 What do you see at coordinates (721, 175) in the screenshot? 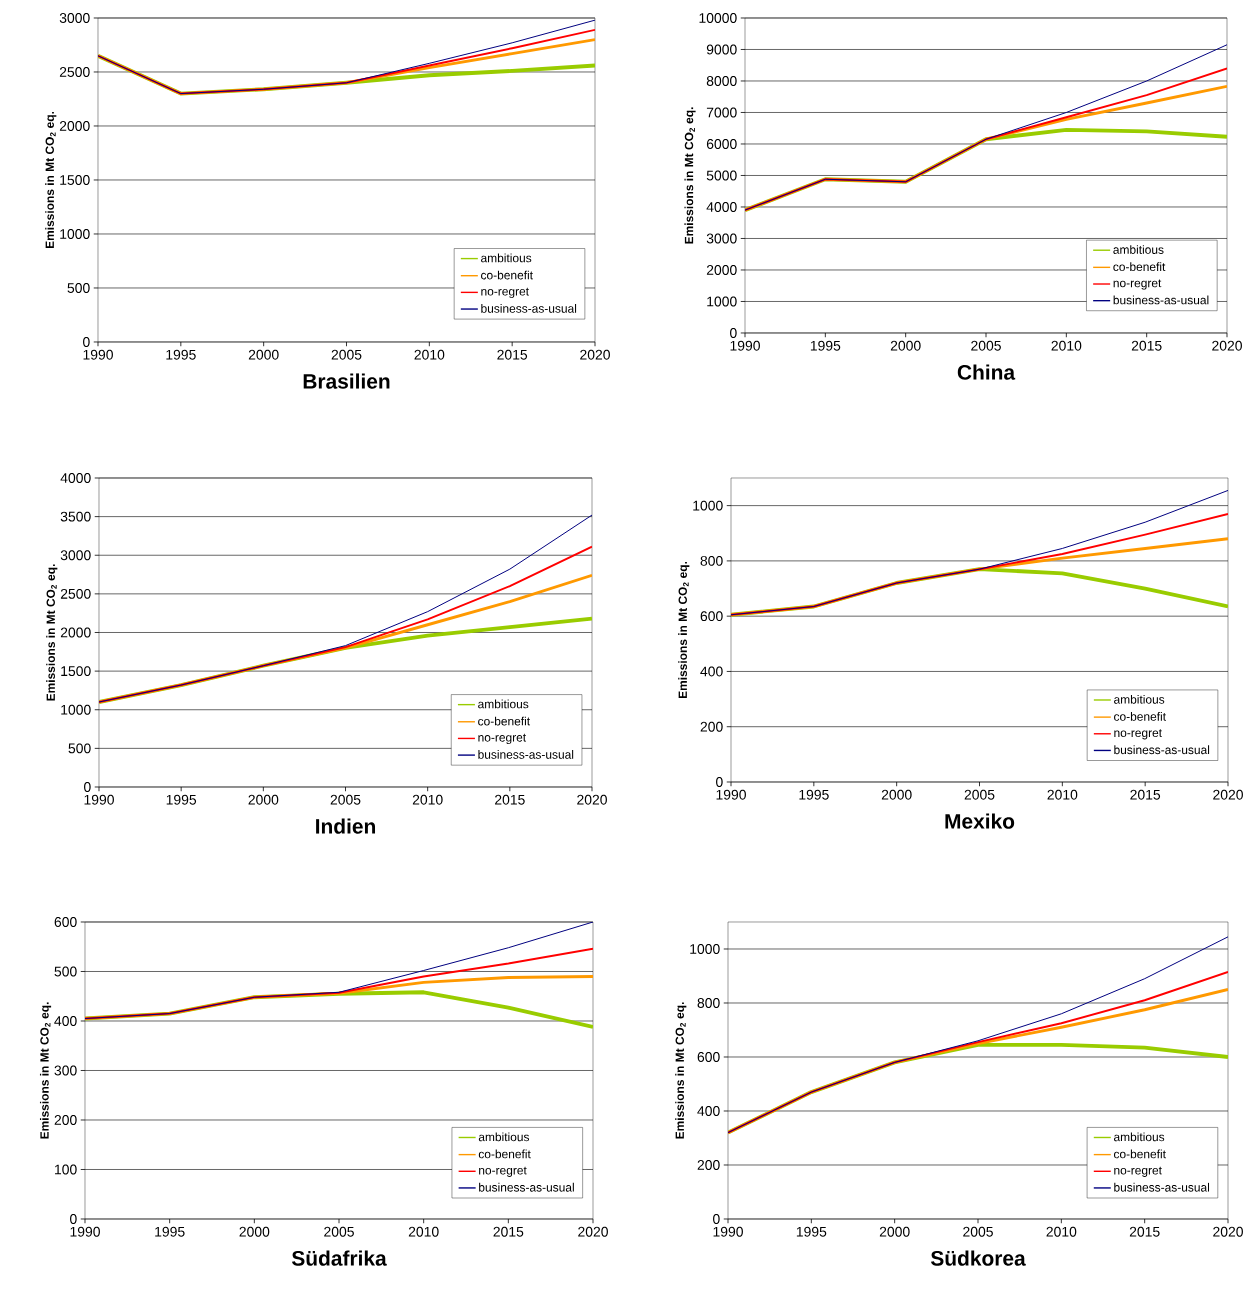
I see `y-tick-label: 5000` at bounding box center [721, 175].